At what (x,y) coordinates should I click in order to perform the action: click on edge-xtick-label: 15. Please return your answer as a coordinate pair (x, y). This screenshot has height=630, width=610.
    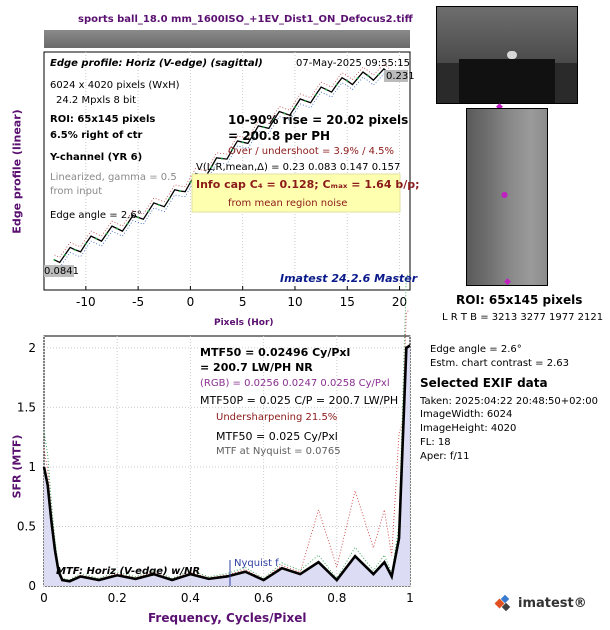
    Looking at the image, I should click on (347, 302).